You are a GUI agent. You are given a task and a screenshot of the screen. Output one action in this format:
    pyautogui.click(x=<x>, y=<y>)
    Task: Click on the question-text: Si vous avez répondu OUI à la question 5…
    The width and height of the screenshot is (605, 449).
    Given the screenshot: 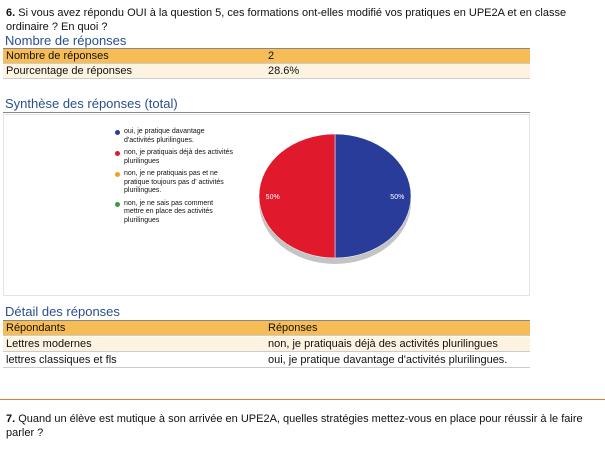 What is the action you would take?
    pyautogui.click(x=286, y=20)
    